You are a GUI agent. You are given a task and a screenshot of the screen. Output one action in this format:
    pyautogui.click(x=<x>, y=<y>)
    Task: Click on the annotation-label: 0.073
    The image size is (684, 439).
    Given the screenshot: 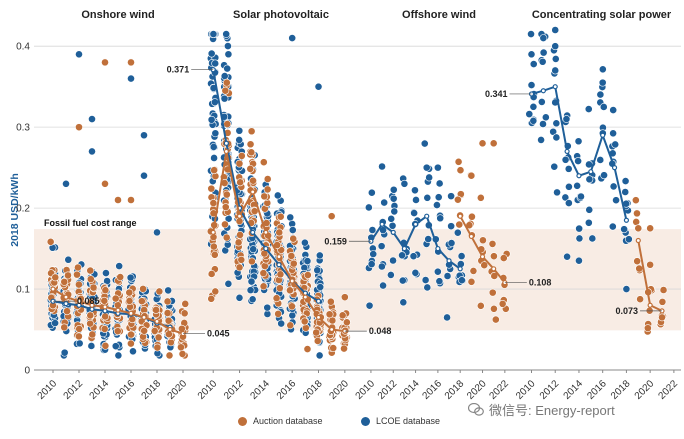 What is the action you would take?
    pyautogui.click(x=626, y=311)
    